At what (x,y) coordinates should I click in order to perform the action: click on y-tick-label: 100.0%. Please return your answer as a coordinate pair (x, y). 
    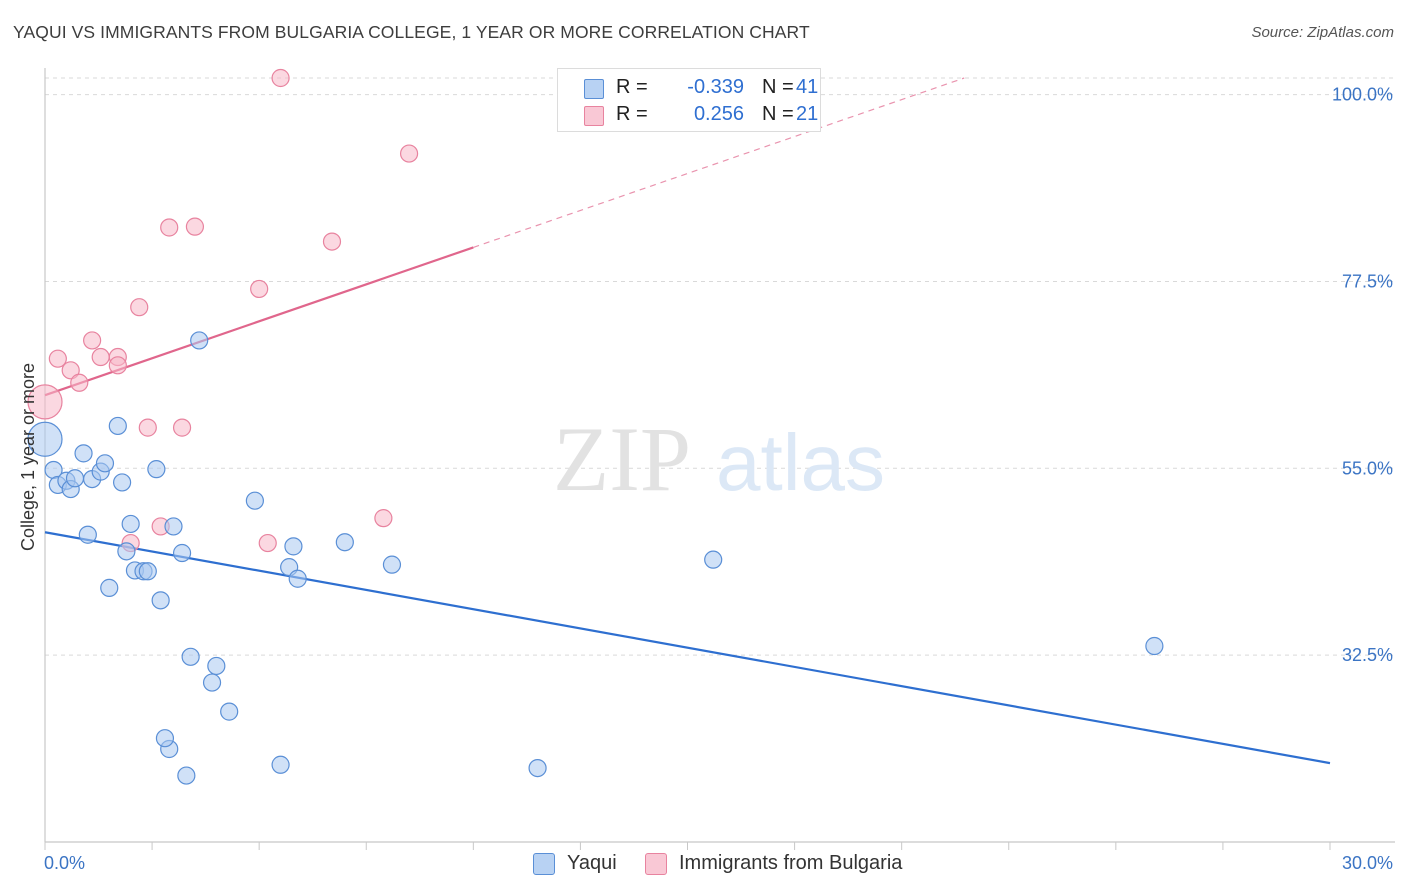
    Looking at the image, I should click on (1362, 95).